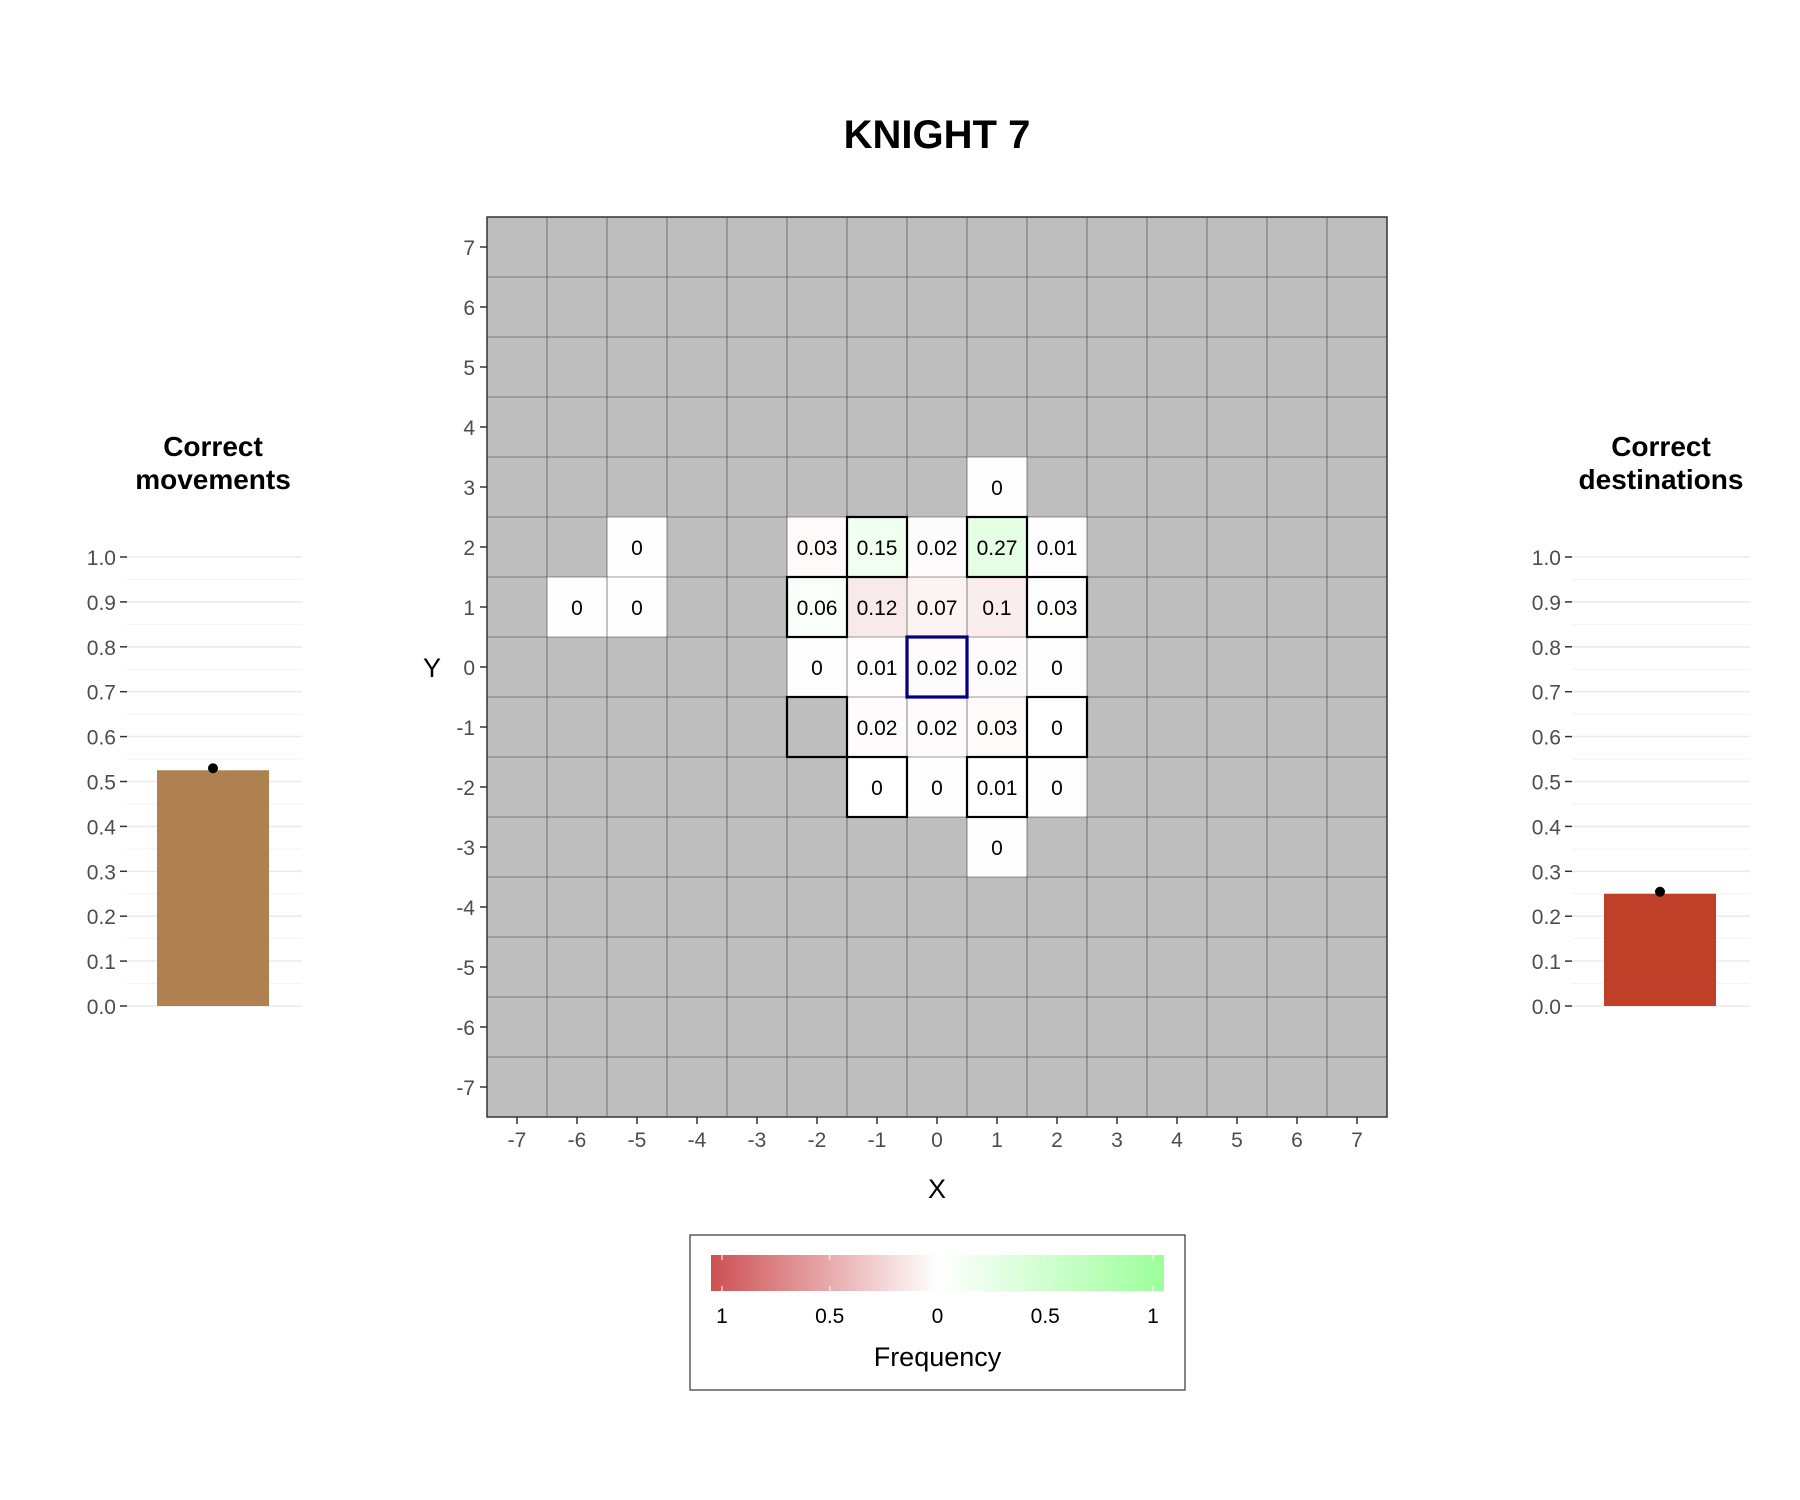 This screenshot has width=1800, height=1500. I want to click on y-tick-label: -6, so click(465, 1028).